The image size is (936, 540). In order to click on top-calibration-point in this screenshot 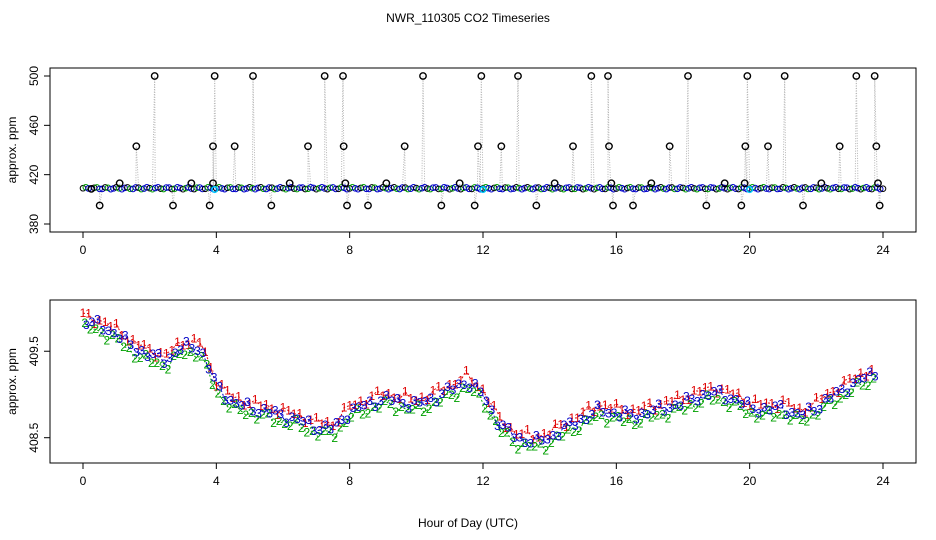, I will do `click(750, 189)`.